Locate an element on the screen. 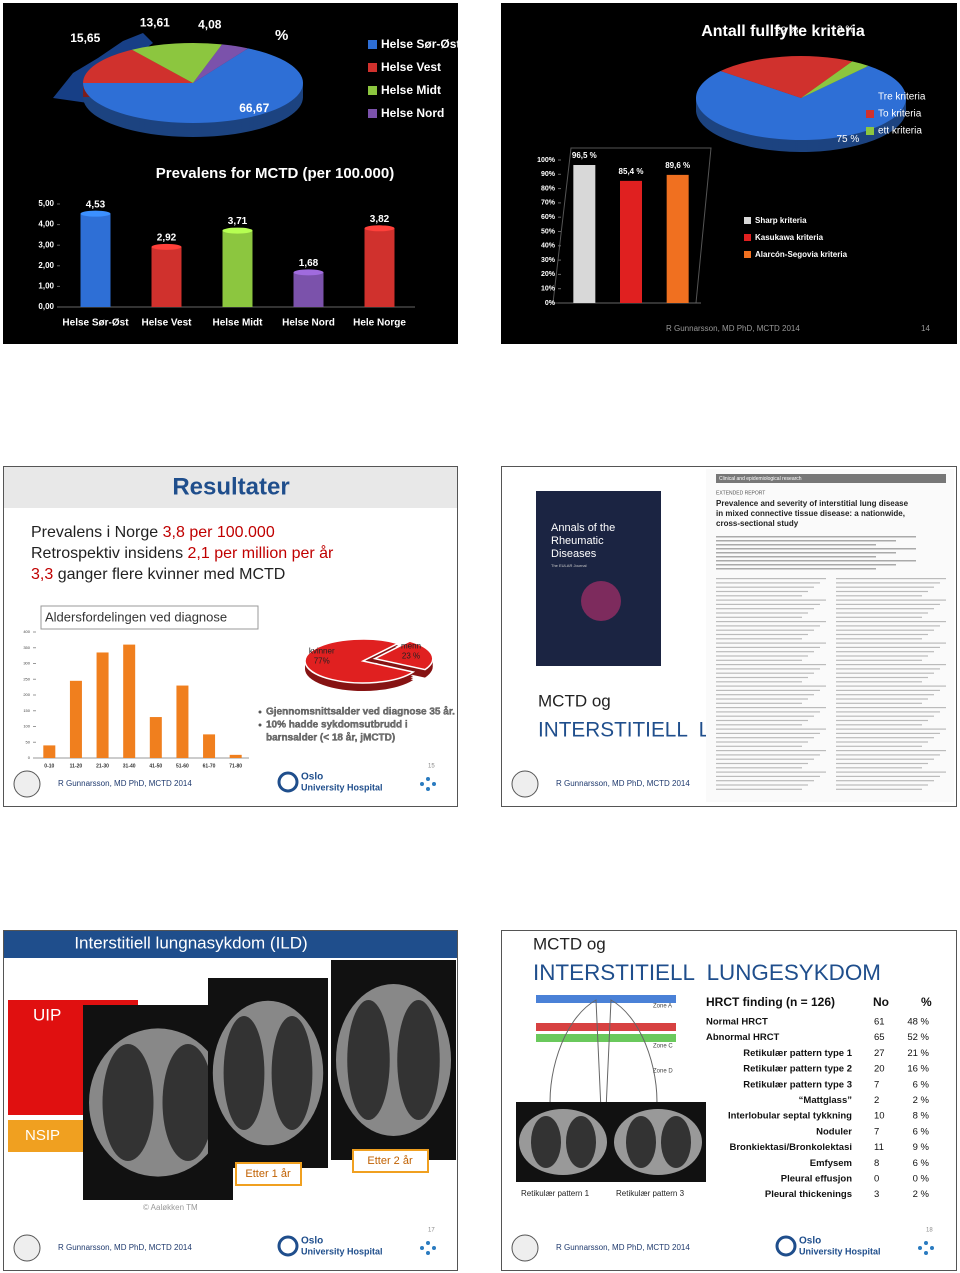  value-label: 3,71 is located at coordinates (238, 221).